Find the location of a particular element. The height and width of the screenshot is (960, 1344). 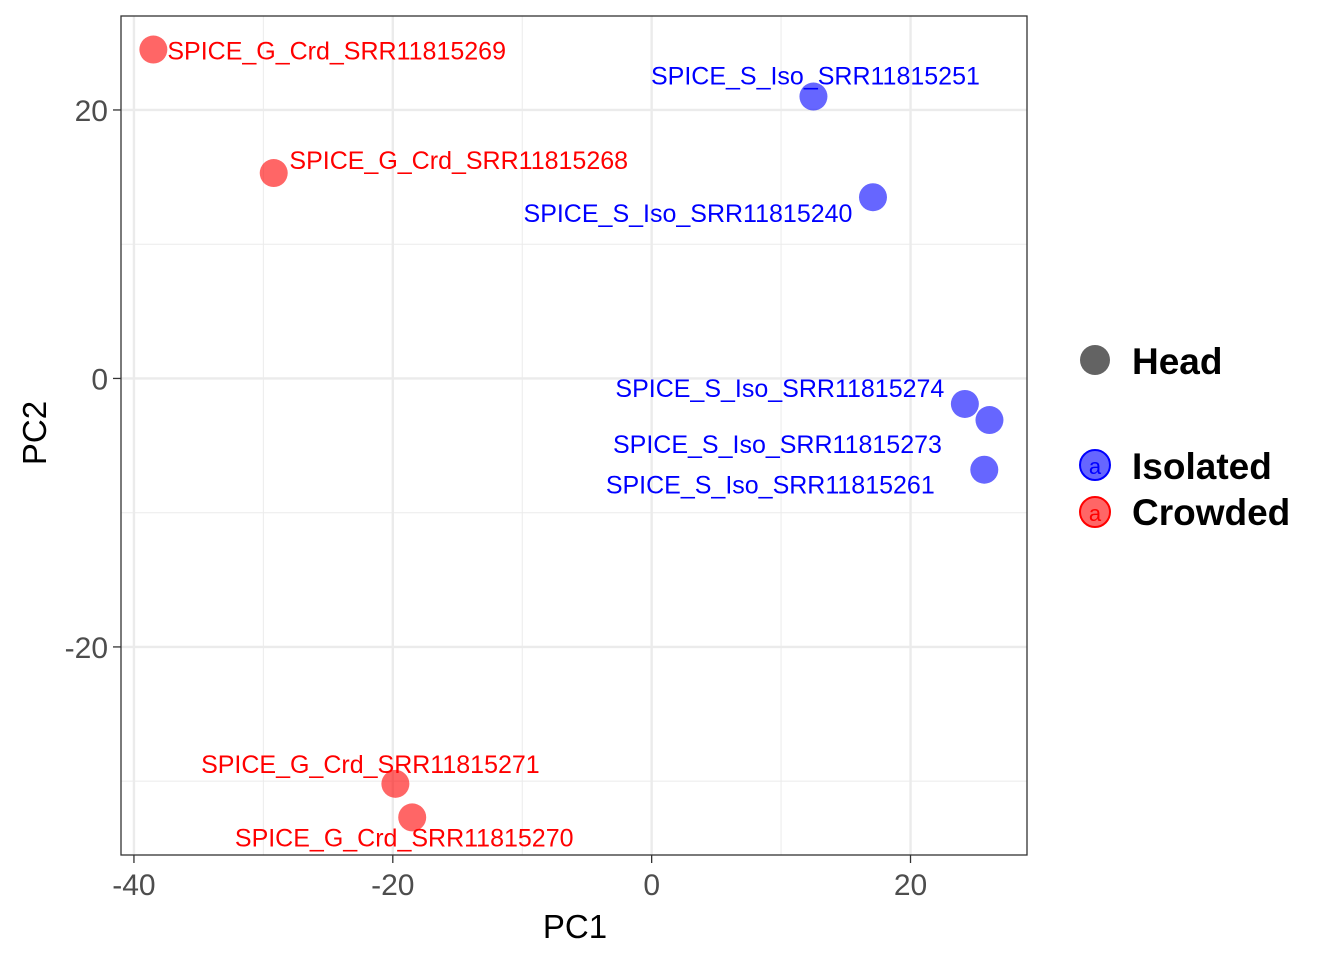

x-tick-label: -20 is located at coordinates (392, 885).